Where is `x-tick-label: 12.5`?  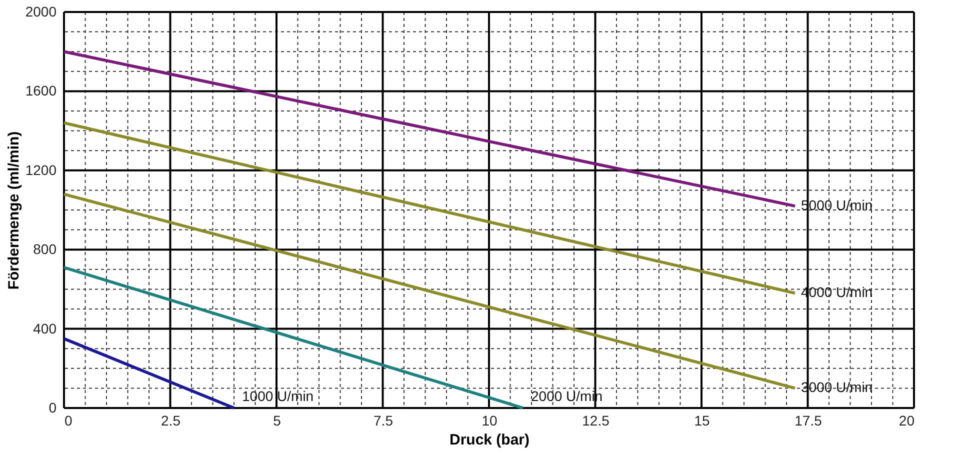 x-tick-label: 12.5 is located at coordinates (596, 420).